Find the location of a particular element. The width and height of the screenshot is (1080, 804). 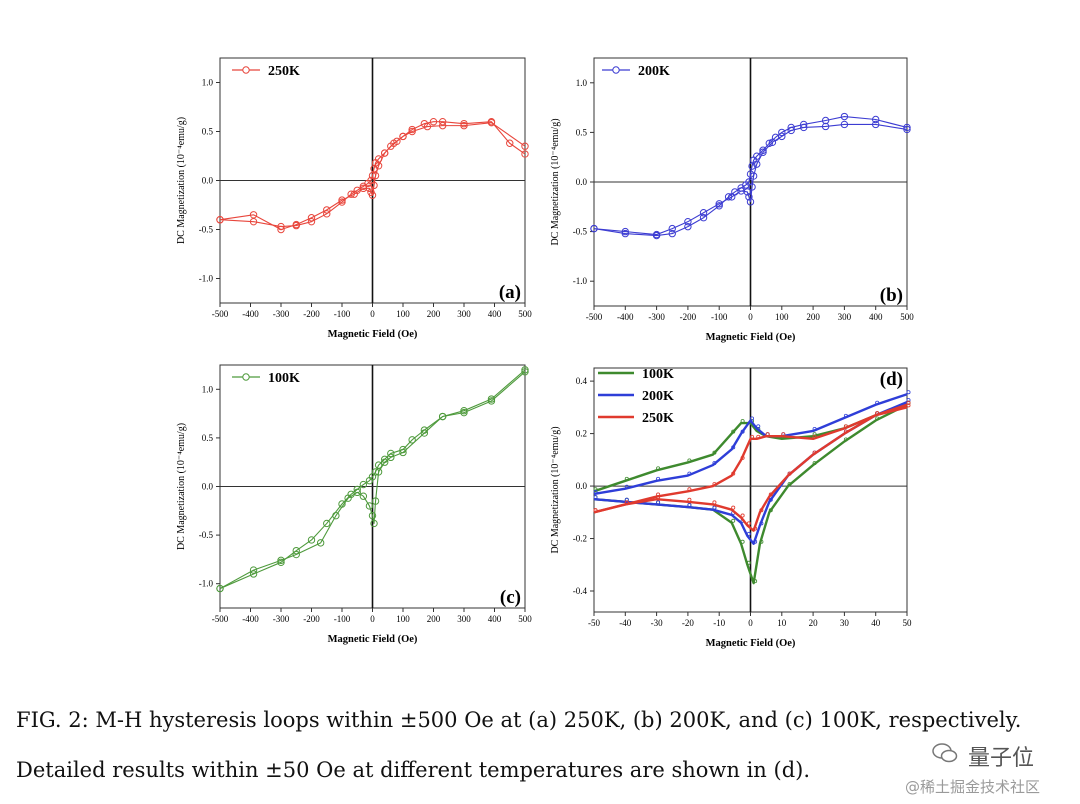

x-tick-label: -50 is located at coordinates (594, 623).